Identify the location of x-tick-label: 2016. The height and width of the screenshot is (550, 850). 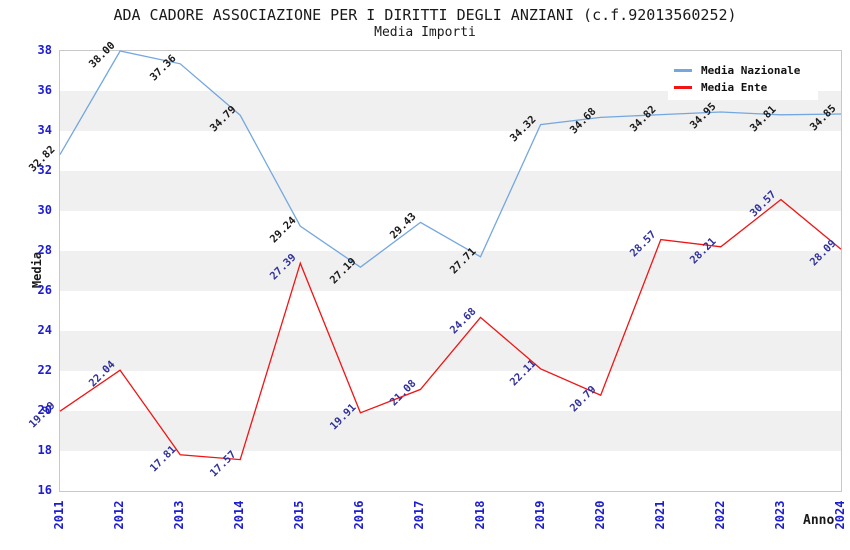
(359, 515).